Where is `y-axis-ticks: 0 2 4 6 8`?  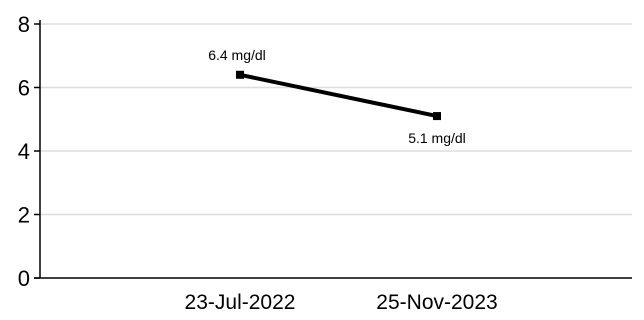 y-axis-ticks: 0 2 4 6 8 is located at coordinates (29, 151).